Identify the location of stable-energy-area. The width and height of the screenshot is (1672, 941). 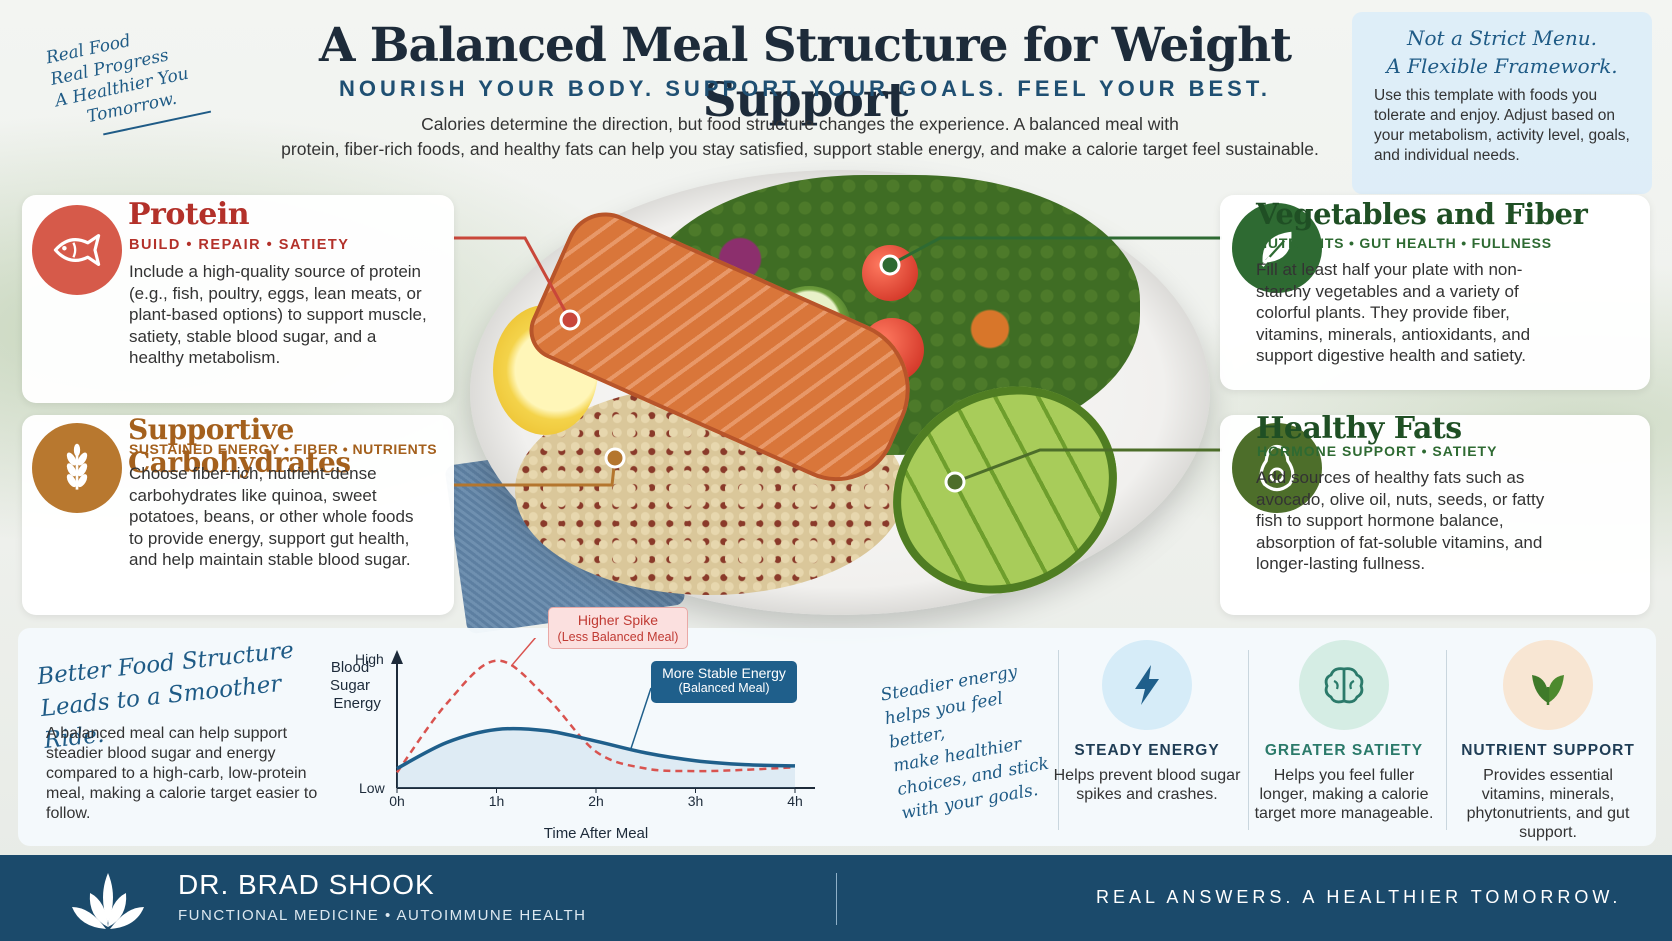
(596, 758).